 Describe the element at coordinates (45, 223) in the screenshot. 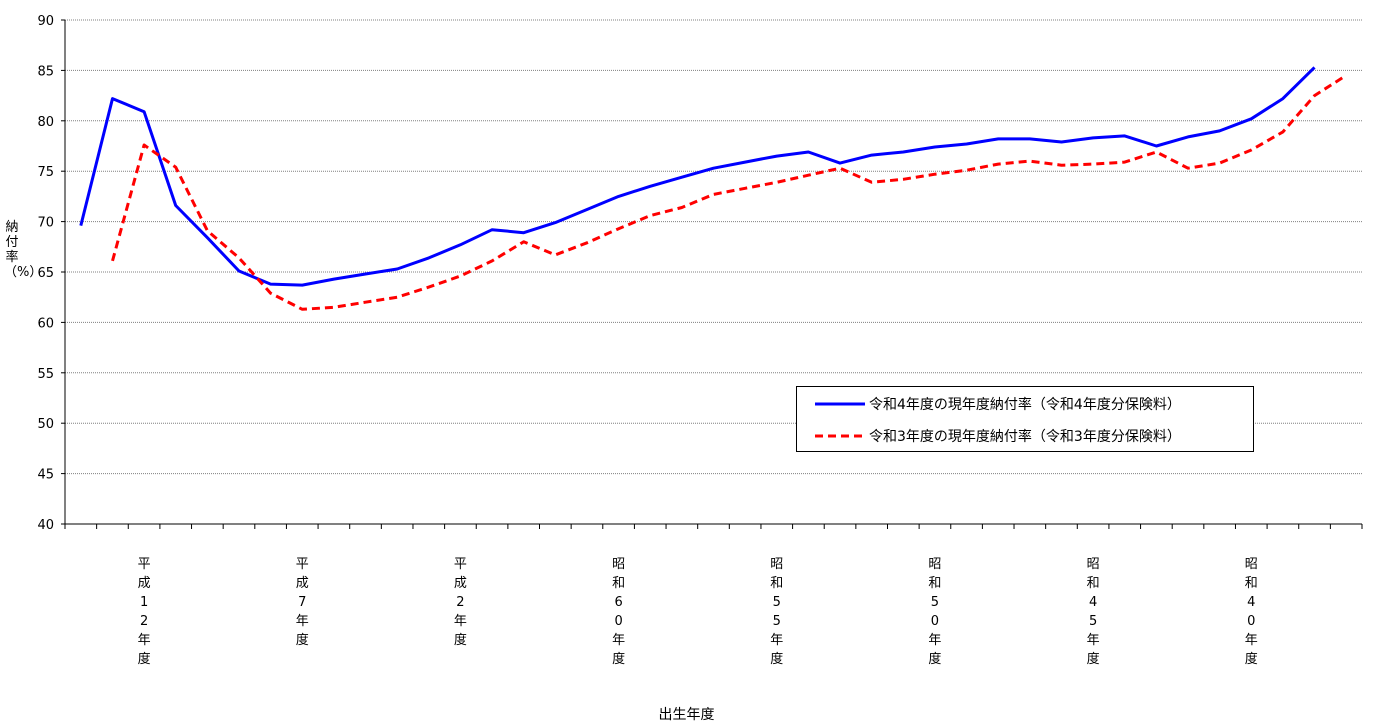

I see `y-tick-label: 70` at that location.